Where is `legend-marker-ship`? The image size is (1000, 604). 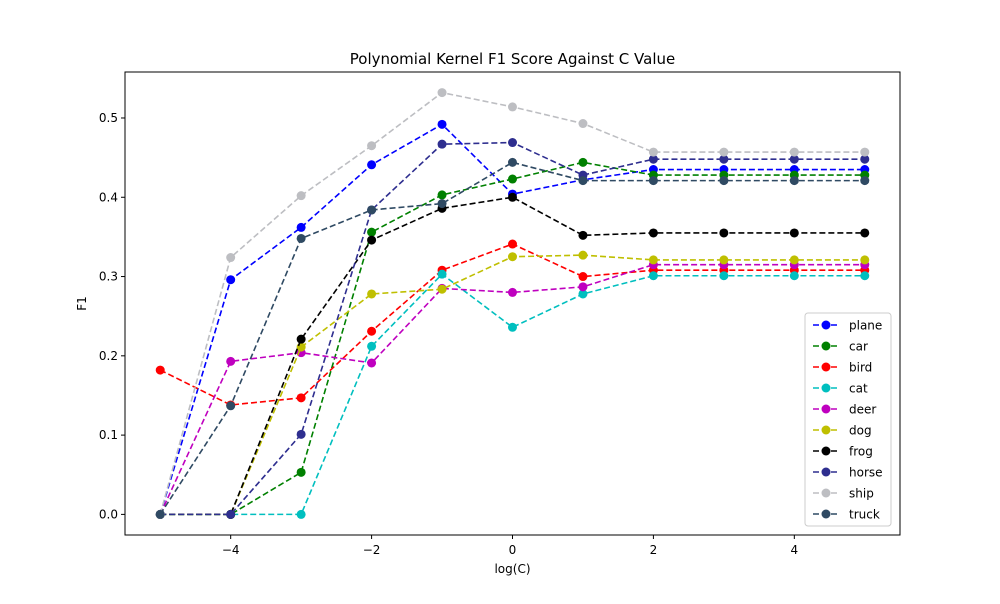 legend-marker-ship is located at coordinates (826, 493).